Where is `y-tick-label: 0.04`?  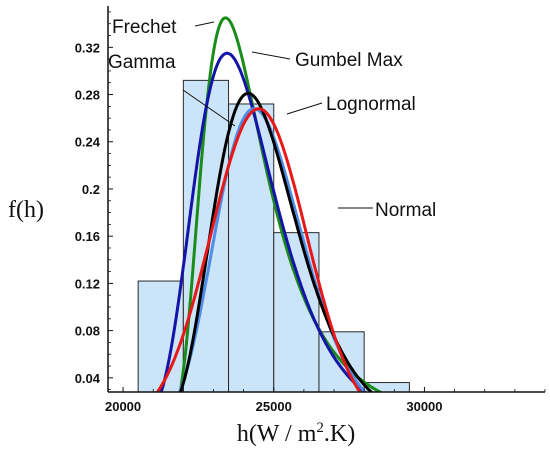 y-tick-label: 0.04 is located at coordinates (88, 378).